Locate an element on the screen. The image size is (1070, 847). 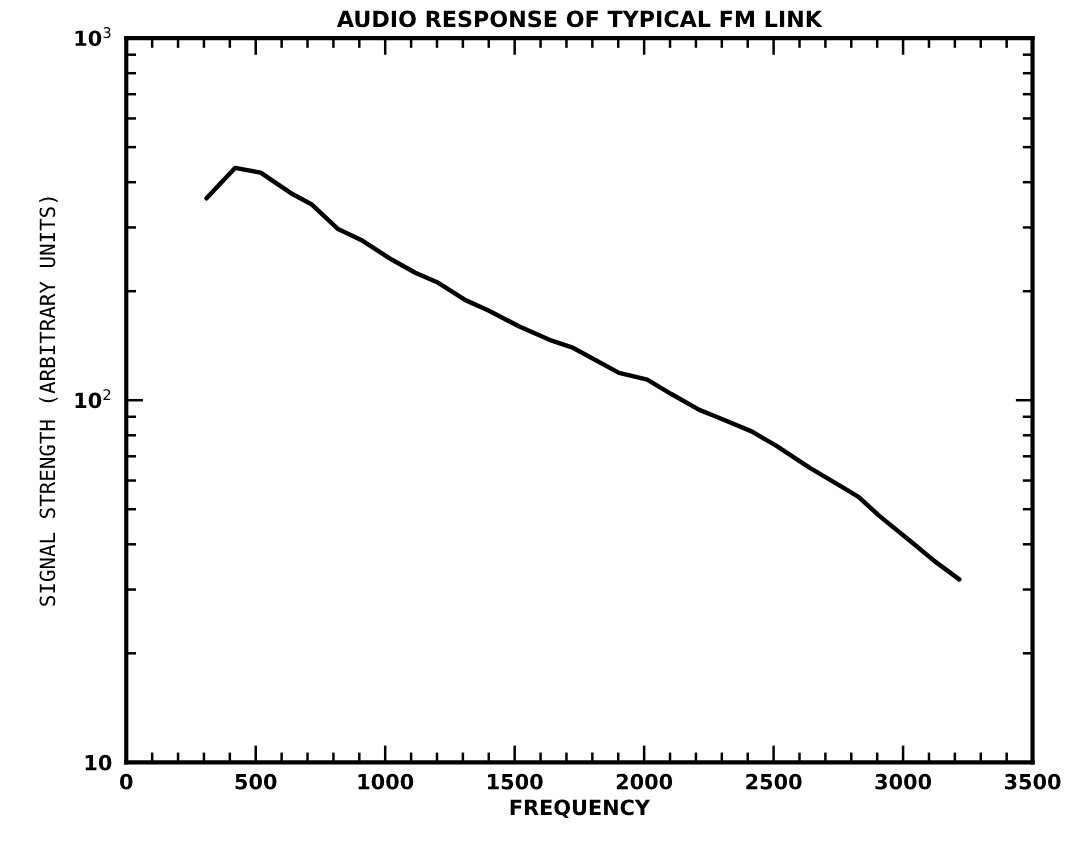
x-tick-label: 1000 is located at coordinates (386, 781).